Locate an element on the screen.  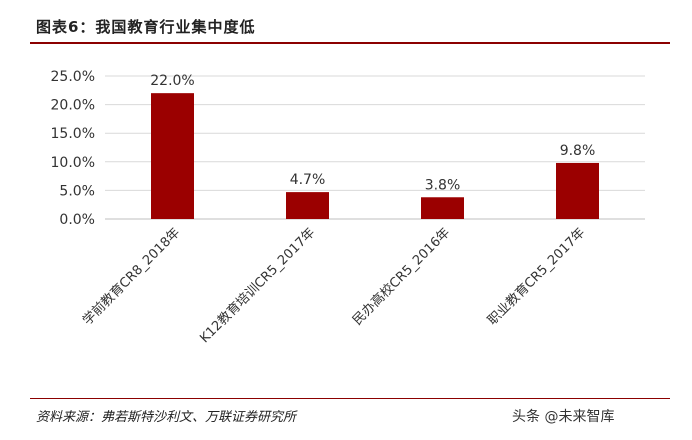
watermark: 头条 @未来智库 is located at coordinates (563, 417).